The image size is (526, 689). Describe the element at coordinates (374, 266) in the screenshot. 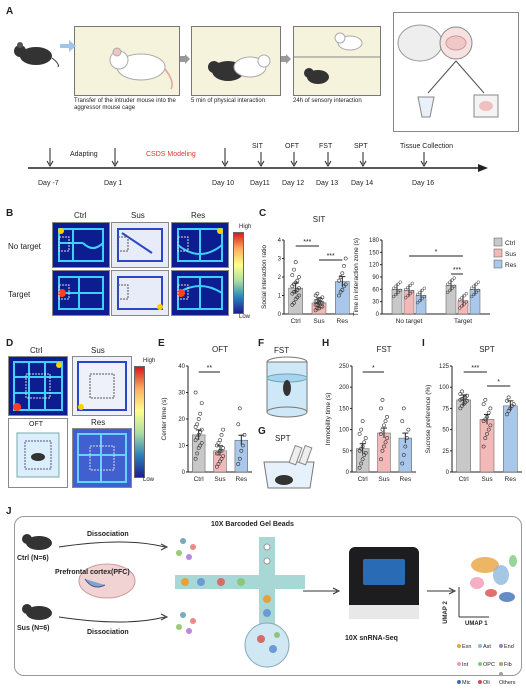

I see `y-tick-label: 120` at that location.